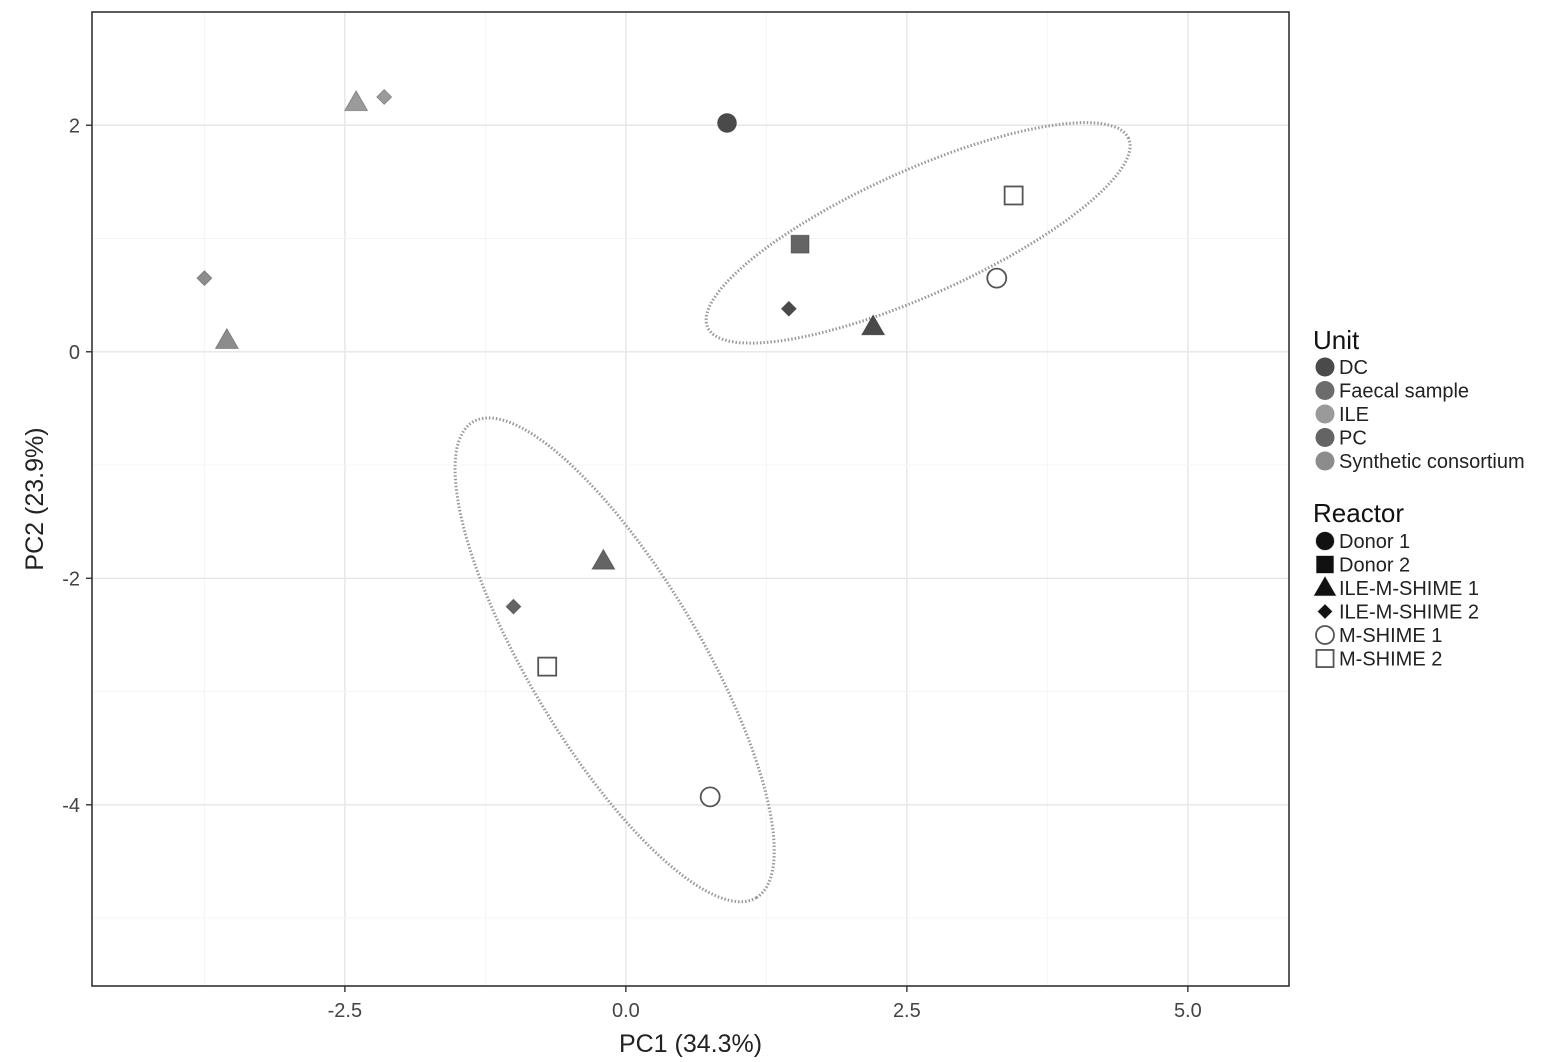 Image resolution: width=1559 pixels, height=1062 pixels. Describe the element at coordinates (1409, 589) in the screenshot. I see `legend-reactor-label: ILE-M-SHIME 1` at that location.